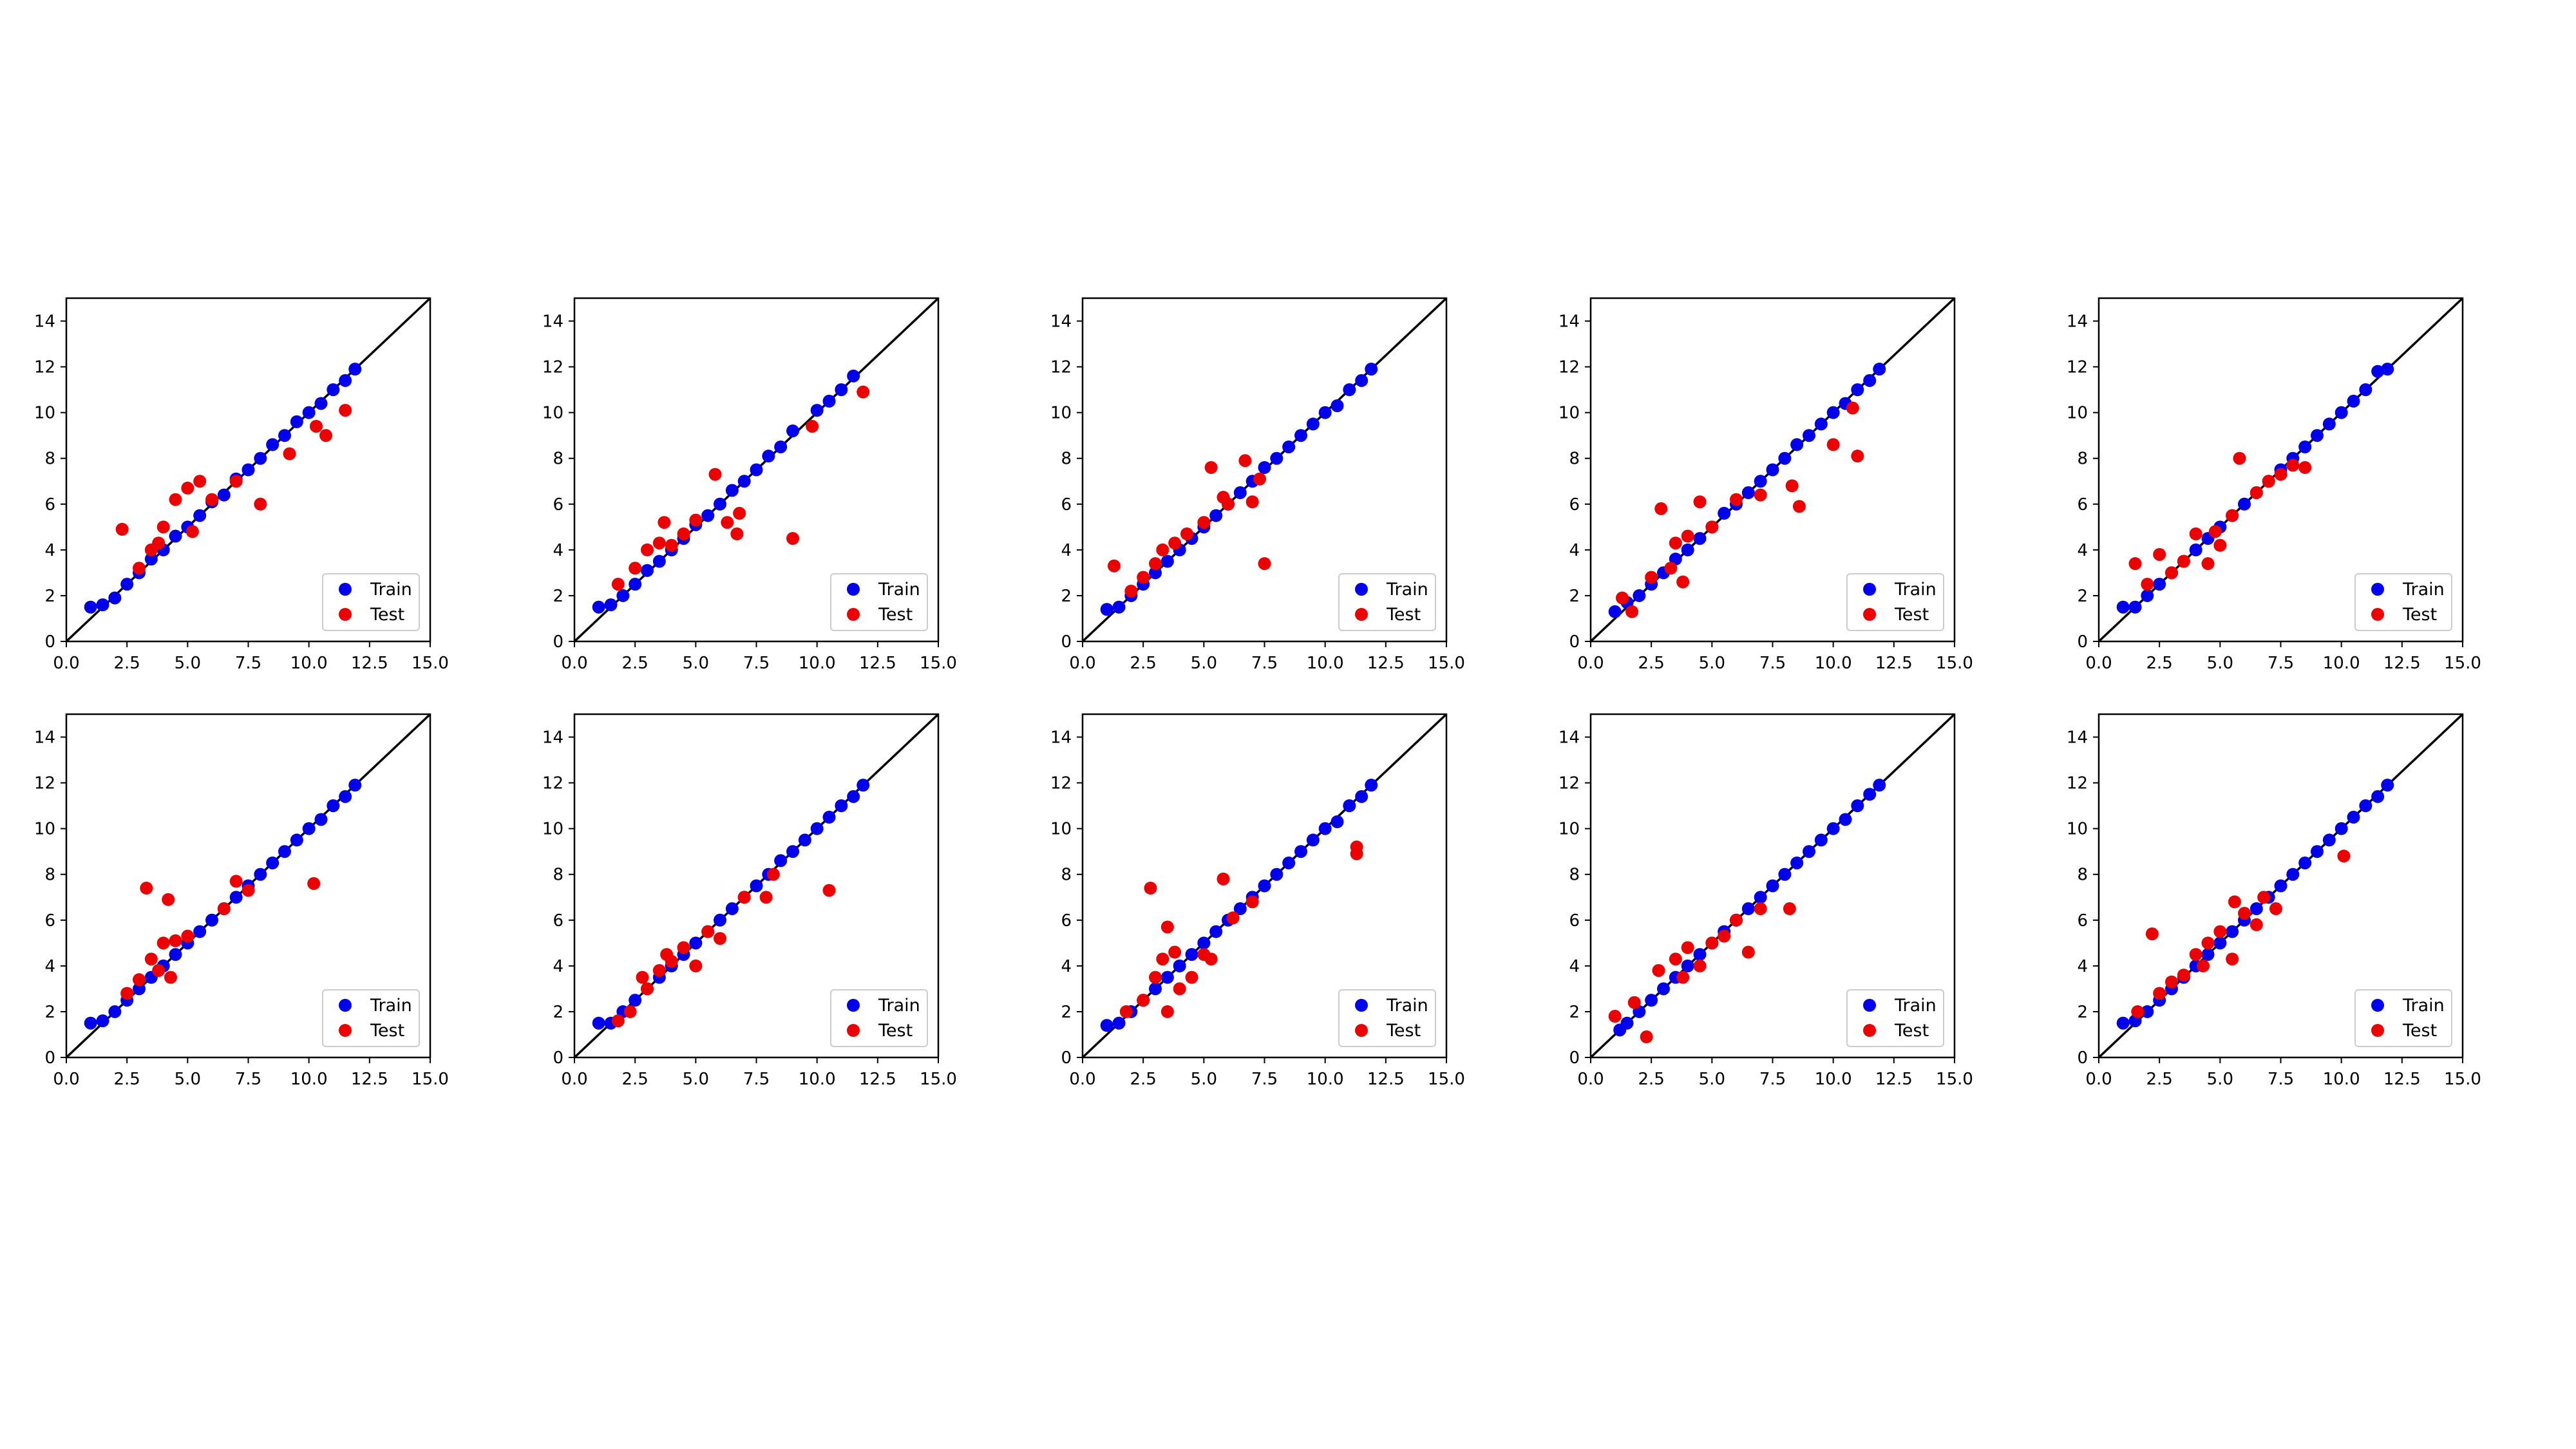 This screenshot has width=2576, height=1449. Describe the element at coordinates (553, 738) in the screenshot. I see `y-tick-label: 14` at that location.